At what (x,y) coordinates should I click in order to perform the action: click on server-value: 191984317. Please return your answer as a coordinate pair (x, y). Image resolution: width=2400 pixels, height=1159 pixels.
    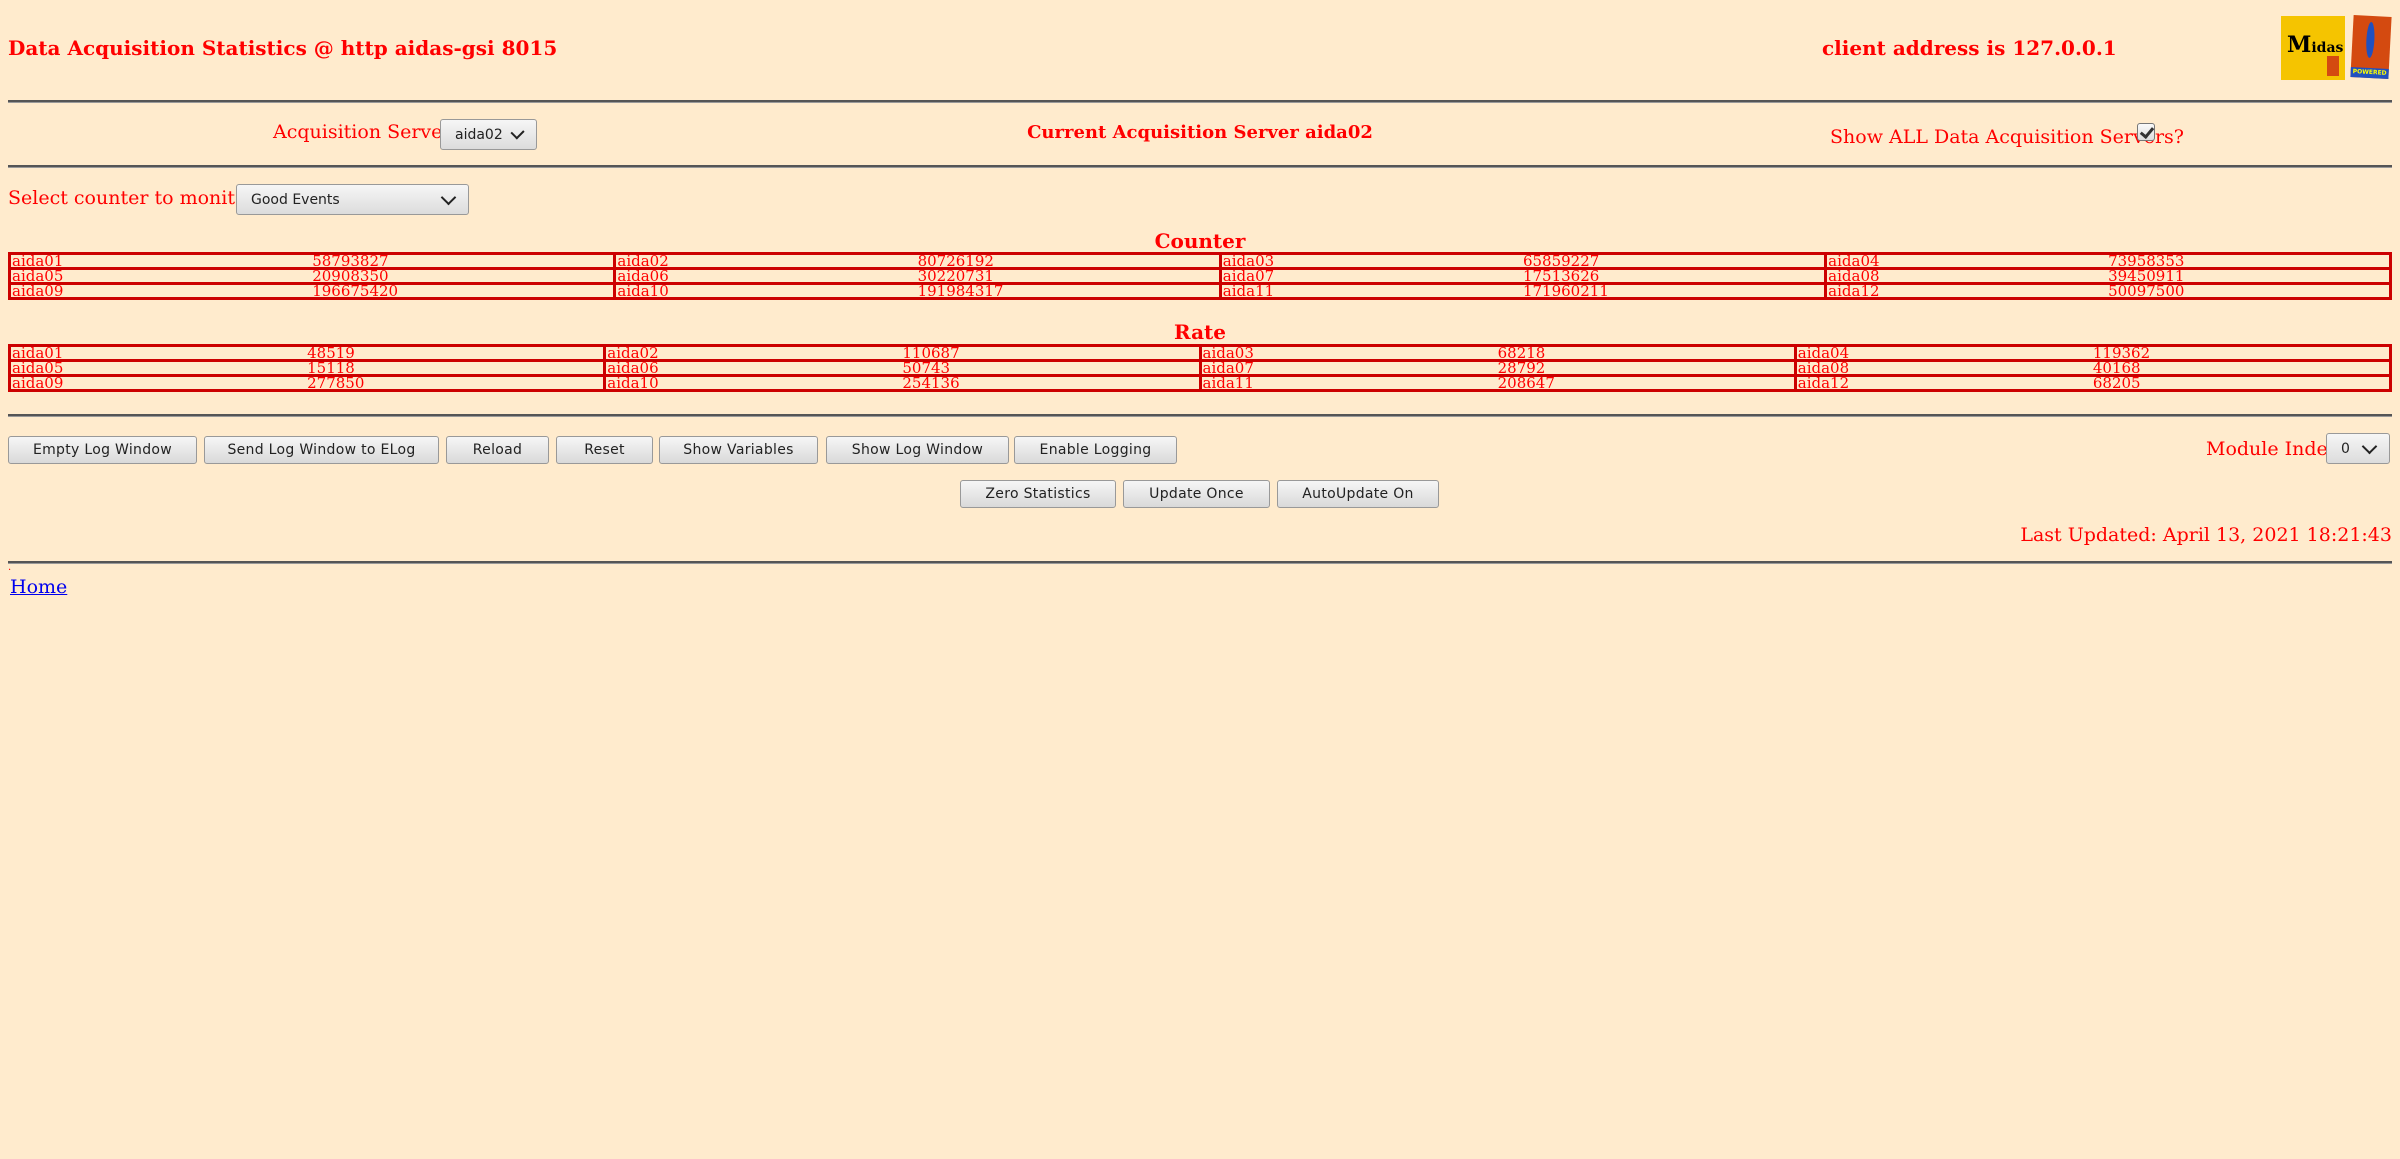
    Looking at the image, I should click on (960, 291).